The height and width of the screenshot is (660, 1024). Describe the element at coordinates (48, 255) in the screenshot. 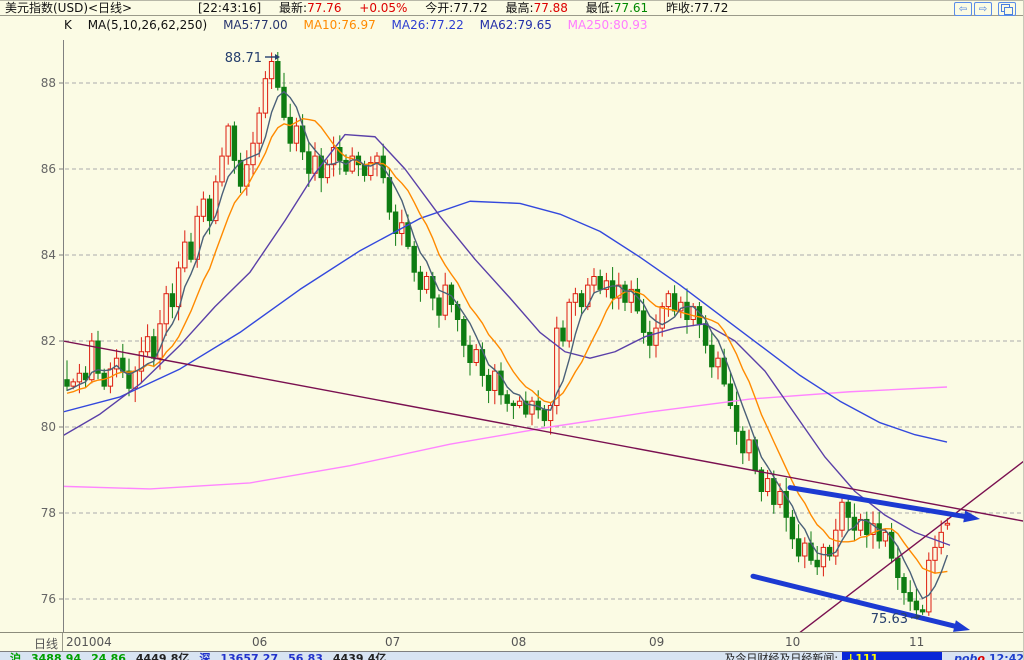

I see `y-axis-label: 84` at that location.